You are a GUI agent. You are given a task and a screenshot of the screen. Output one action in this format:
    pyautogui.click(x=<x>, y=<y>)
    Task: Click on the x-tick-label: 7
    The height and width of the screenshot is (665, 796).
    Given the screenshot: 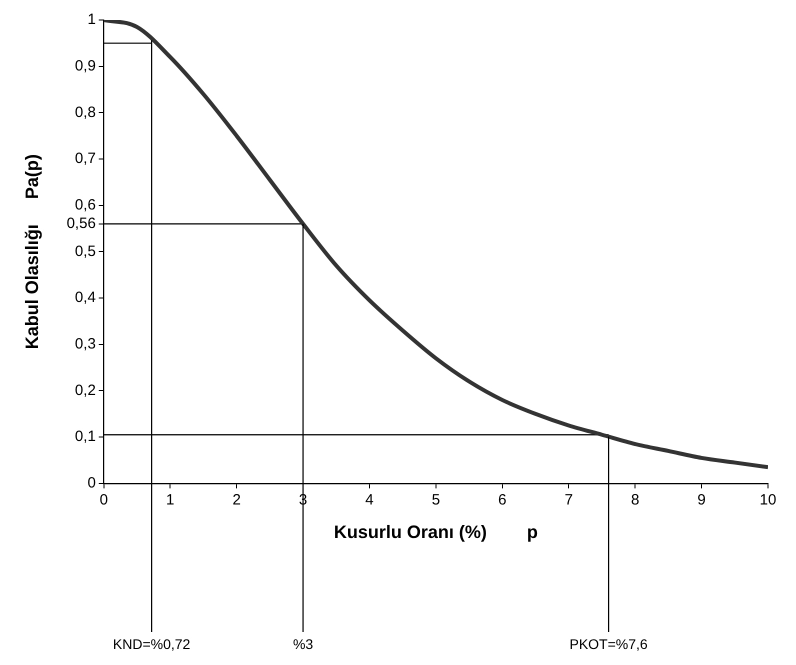 What is the action you would take?
    pyautogui.click(x=568, y=500)
    